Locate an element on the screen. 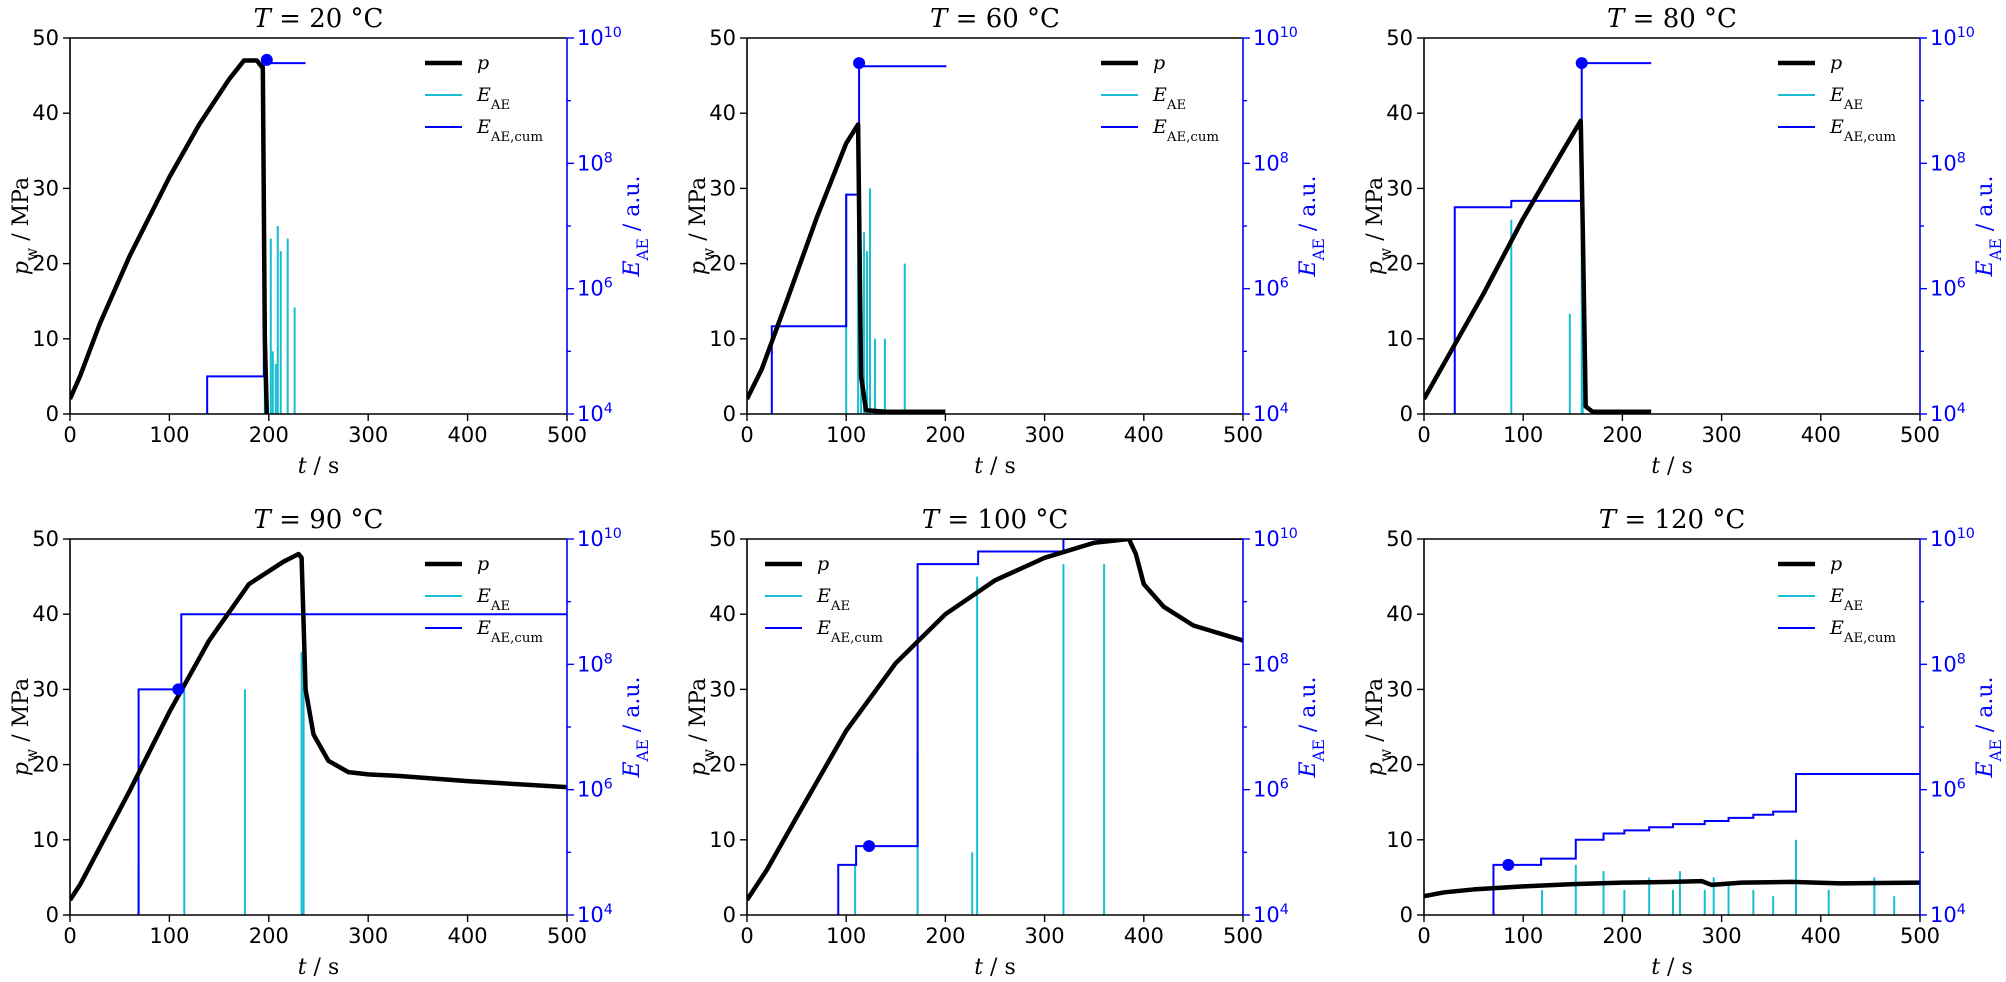 The image size is (2006, 982). ae-cumulative-marker is located at coordinates (869, 846).